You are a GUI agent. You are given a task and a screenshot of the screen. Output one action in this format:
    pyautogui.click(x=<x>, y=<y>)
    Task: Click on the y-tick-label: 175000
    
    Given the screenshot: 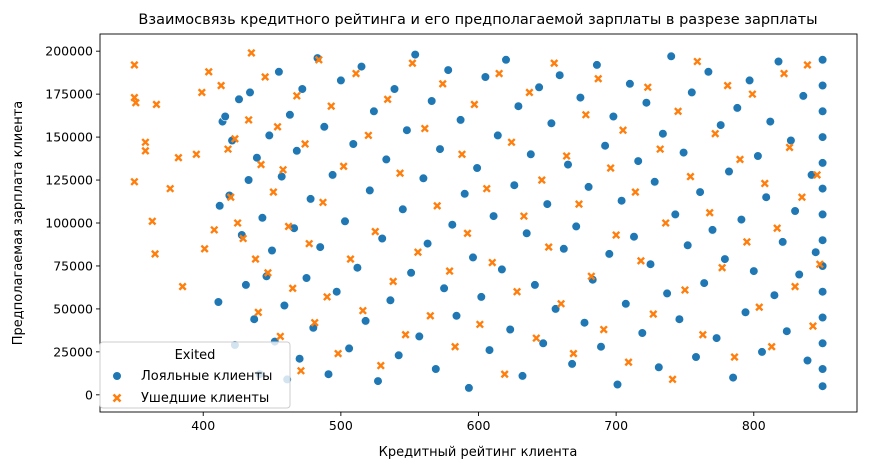 What is the action you would take?
    pyautogui.click(x=69, y=94)
    